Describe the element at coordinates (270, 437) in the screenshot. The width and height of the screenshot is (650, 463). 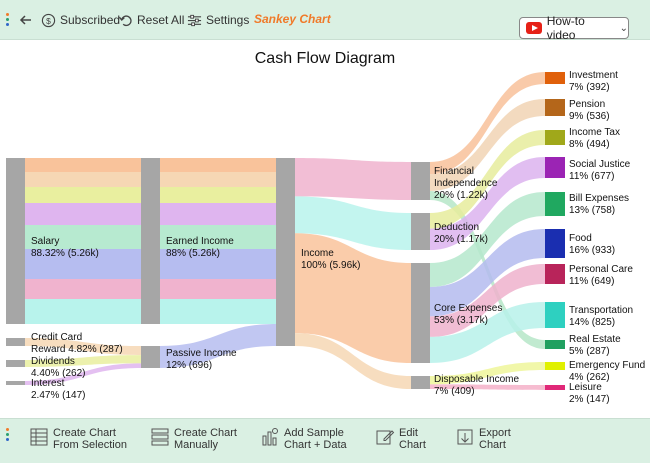
I see `sample-chart-icon` at that location.